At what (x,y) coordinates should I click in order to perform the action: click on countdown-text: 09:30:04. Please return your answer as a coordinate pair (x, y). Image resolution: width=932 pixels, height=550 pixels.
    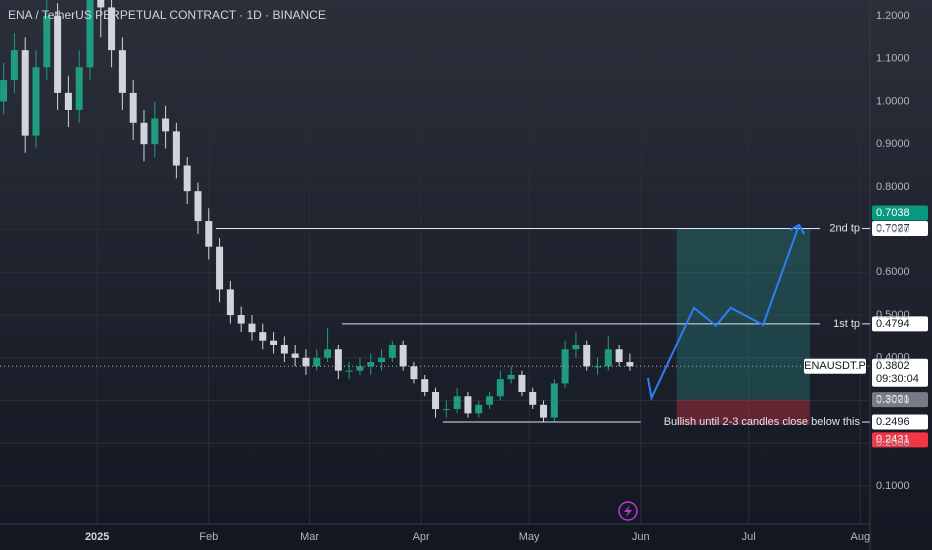
    Looking at the image, I should click on (897, 379).